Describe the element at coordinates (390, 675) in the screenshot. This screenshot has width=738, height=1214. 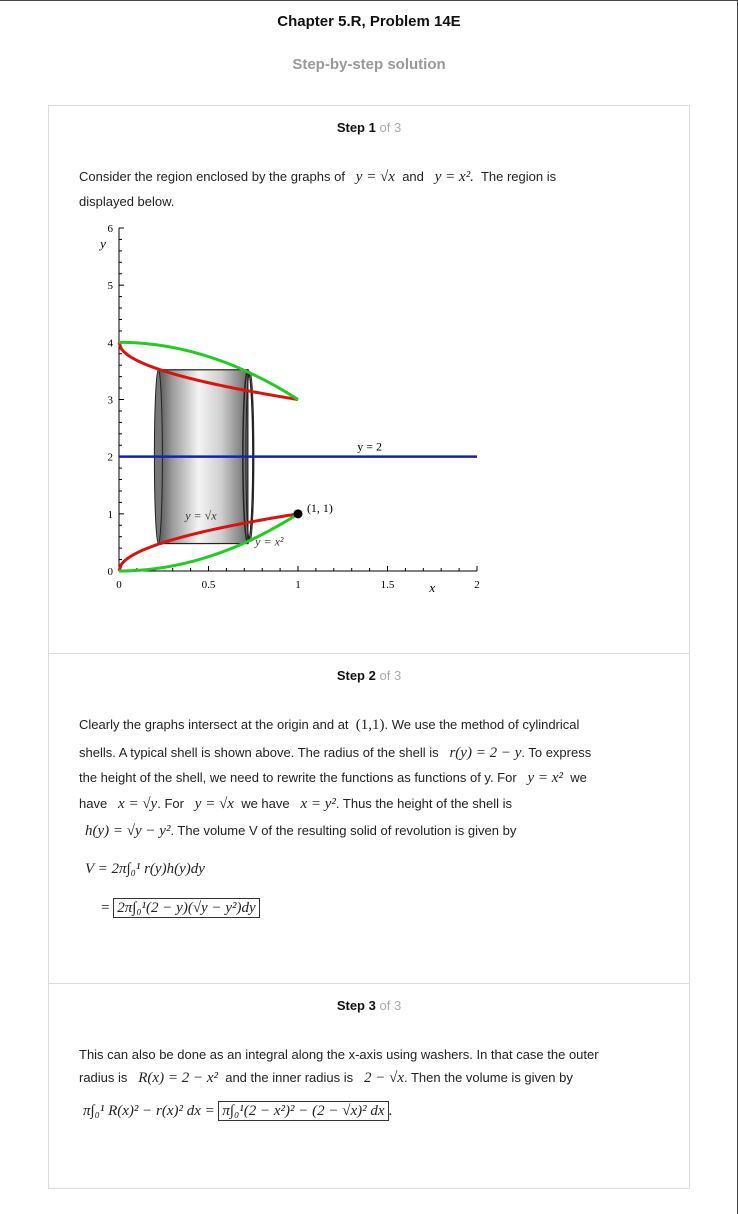
I see `step-2-of: of 3` at that location.